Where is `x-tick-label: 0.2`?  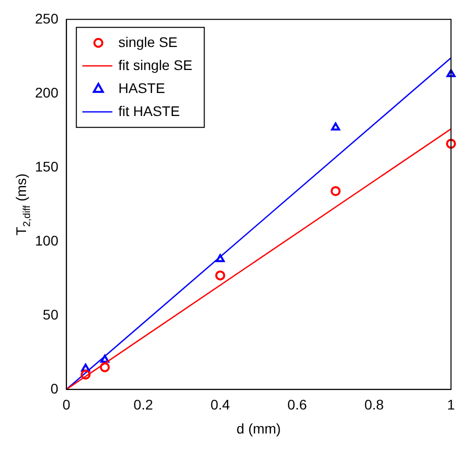 x-tick-label: 0.2 is located at coordinates (144, 404).